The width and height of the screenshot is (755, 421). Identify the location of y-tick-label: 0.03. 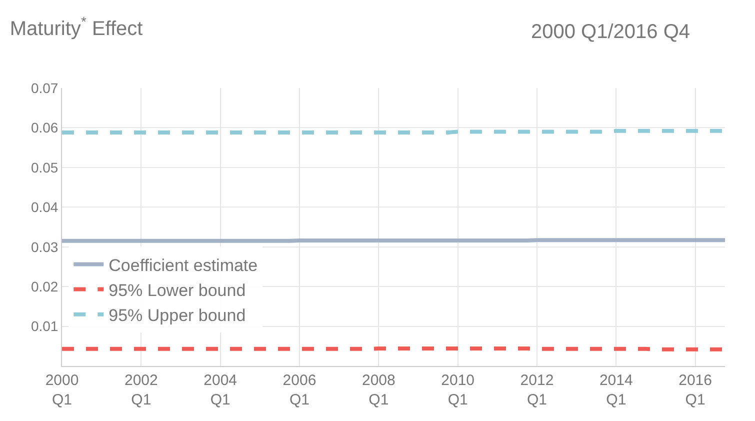
(44, 246).